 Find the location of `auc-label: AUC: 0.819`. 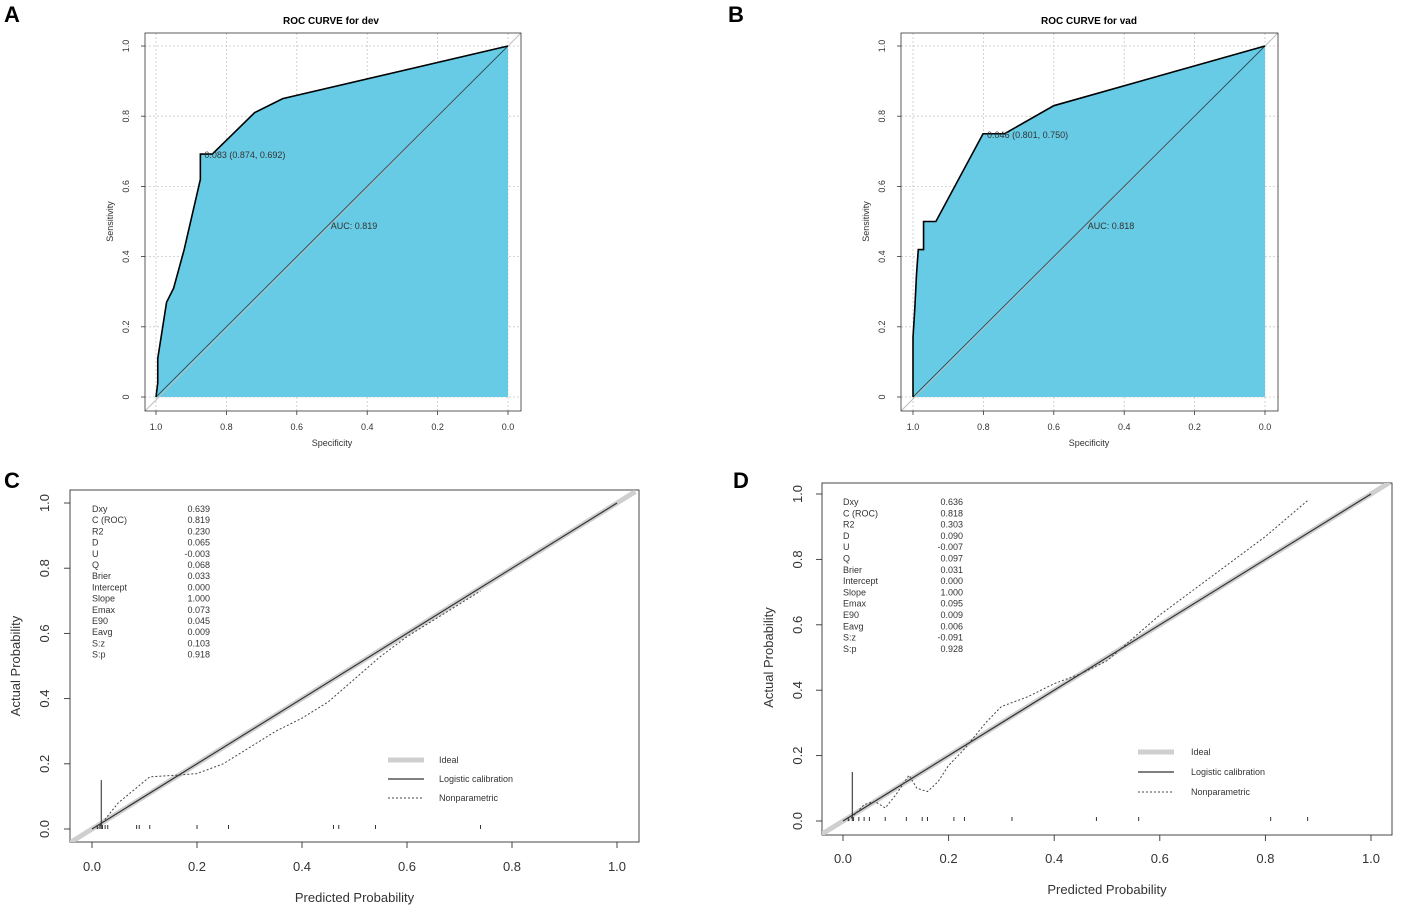

auc-label: AUC: 0.819 is located at coordinates (354, 226).